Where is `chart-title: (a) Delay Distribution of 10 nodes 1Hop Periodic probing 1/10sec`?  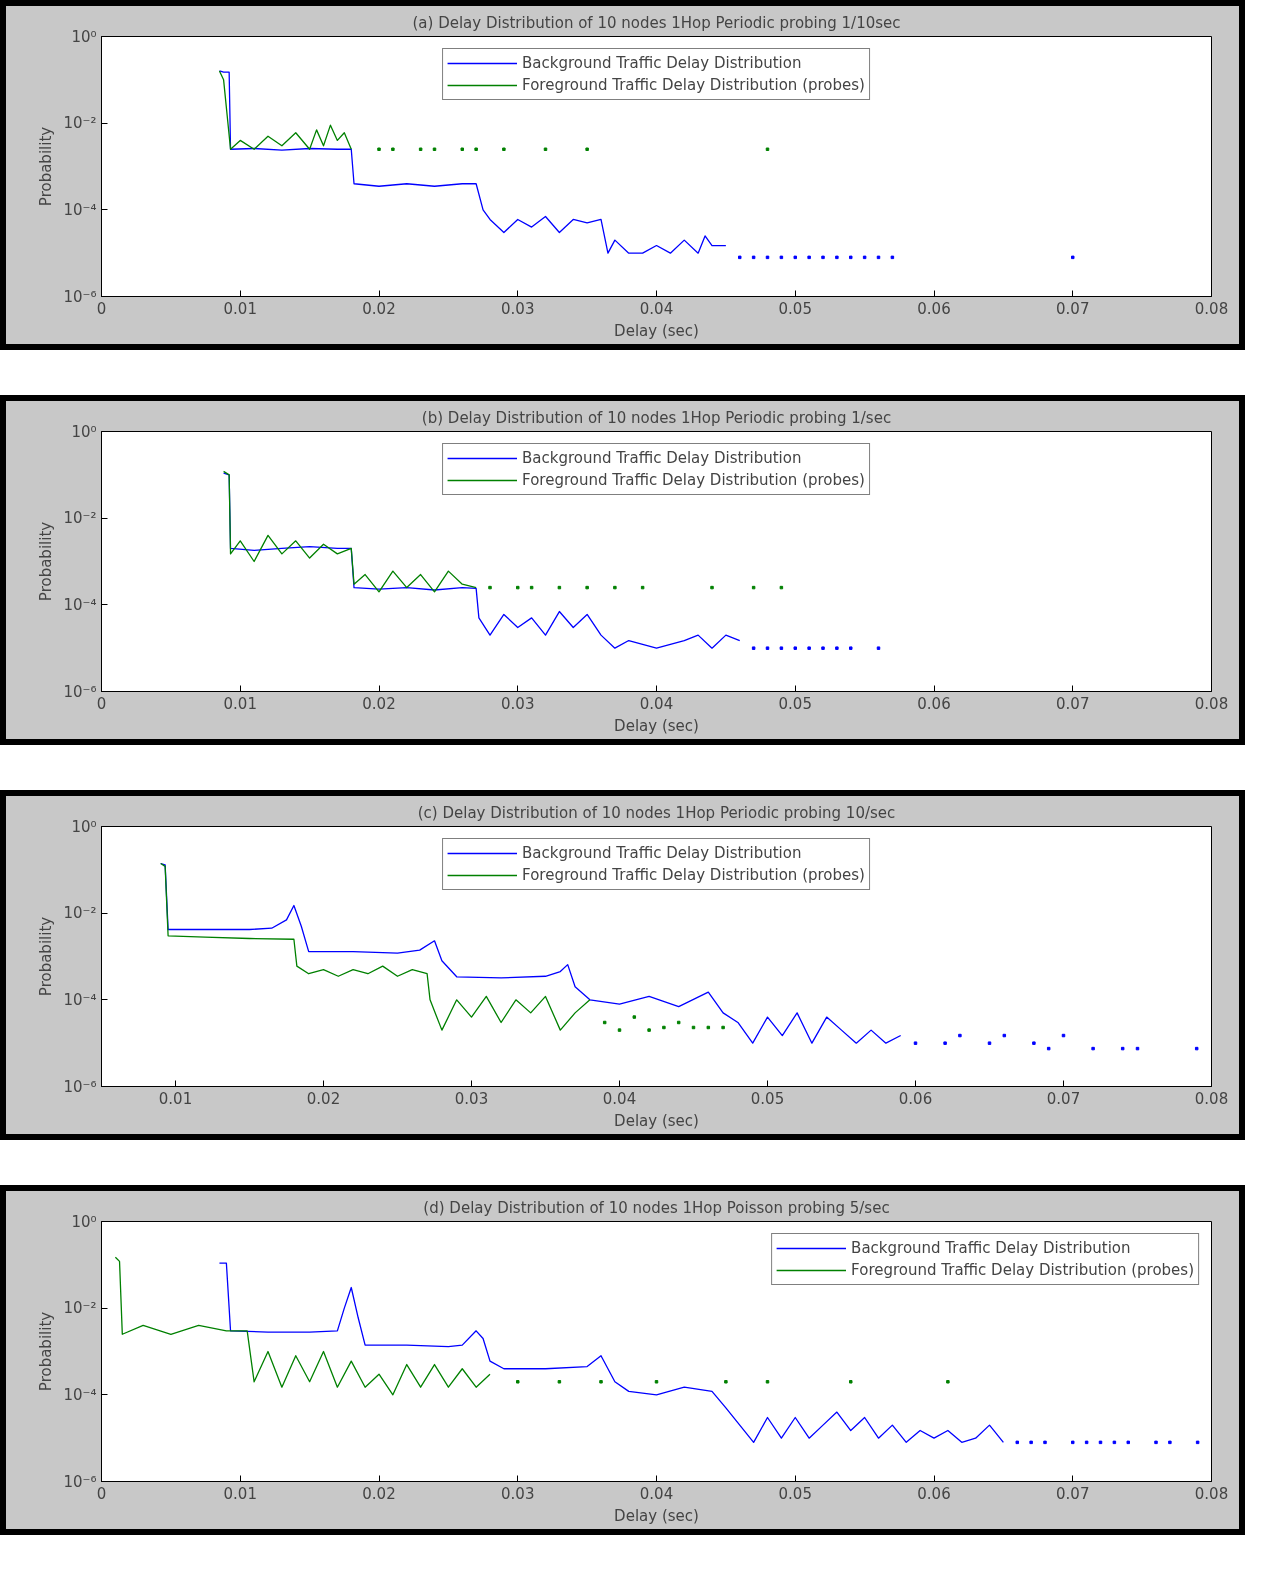
chart-title: (a) Delay Distribution of 10 nodes 1Hop Periodic probing 1/10sec is located at coordinates (656, 22).